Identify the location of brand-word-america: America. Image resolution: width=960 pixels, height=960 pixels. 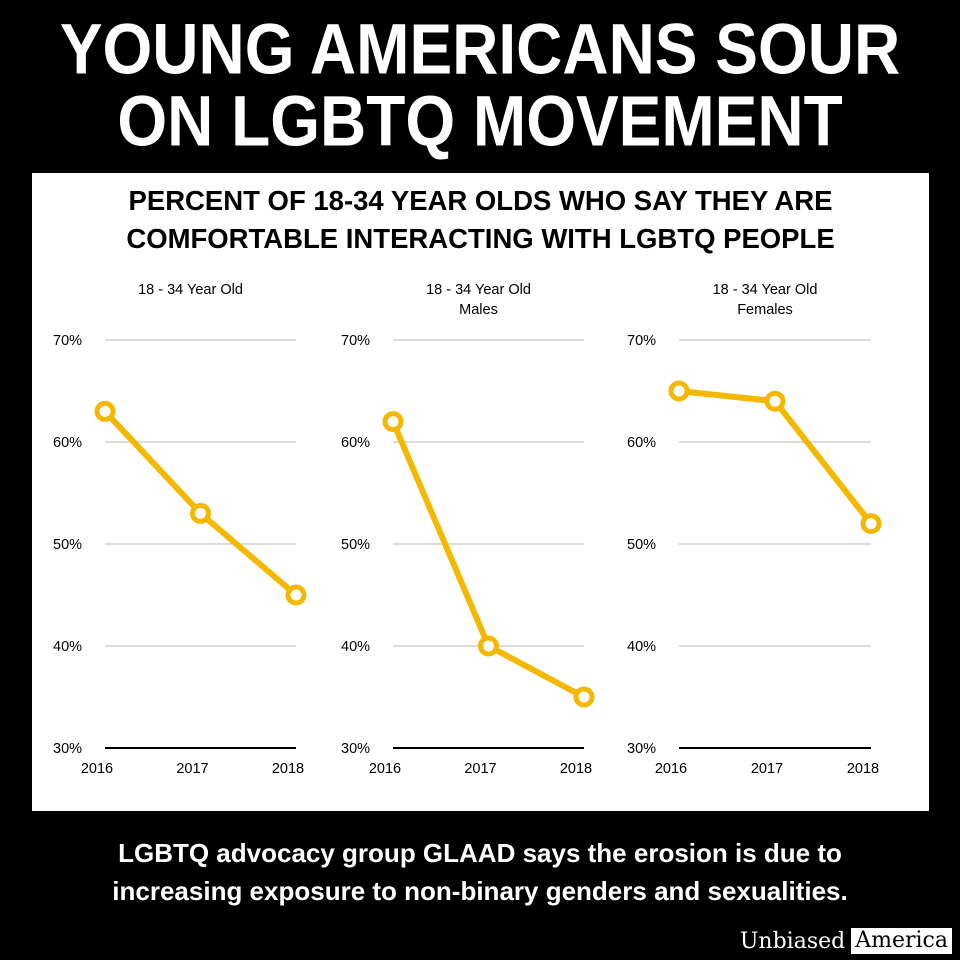
(901, 941).